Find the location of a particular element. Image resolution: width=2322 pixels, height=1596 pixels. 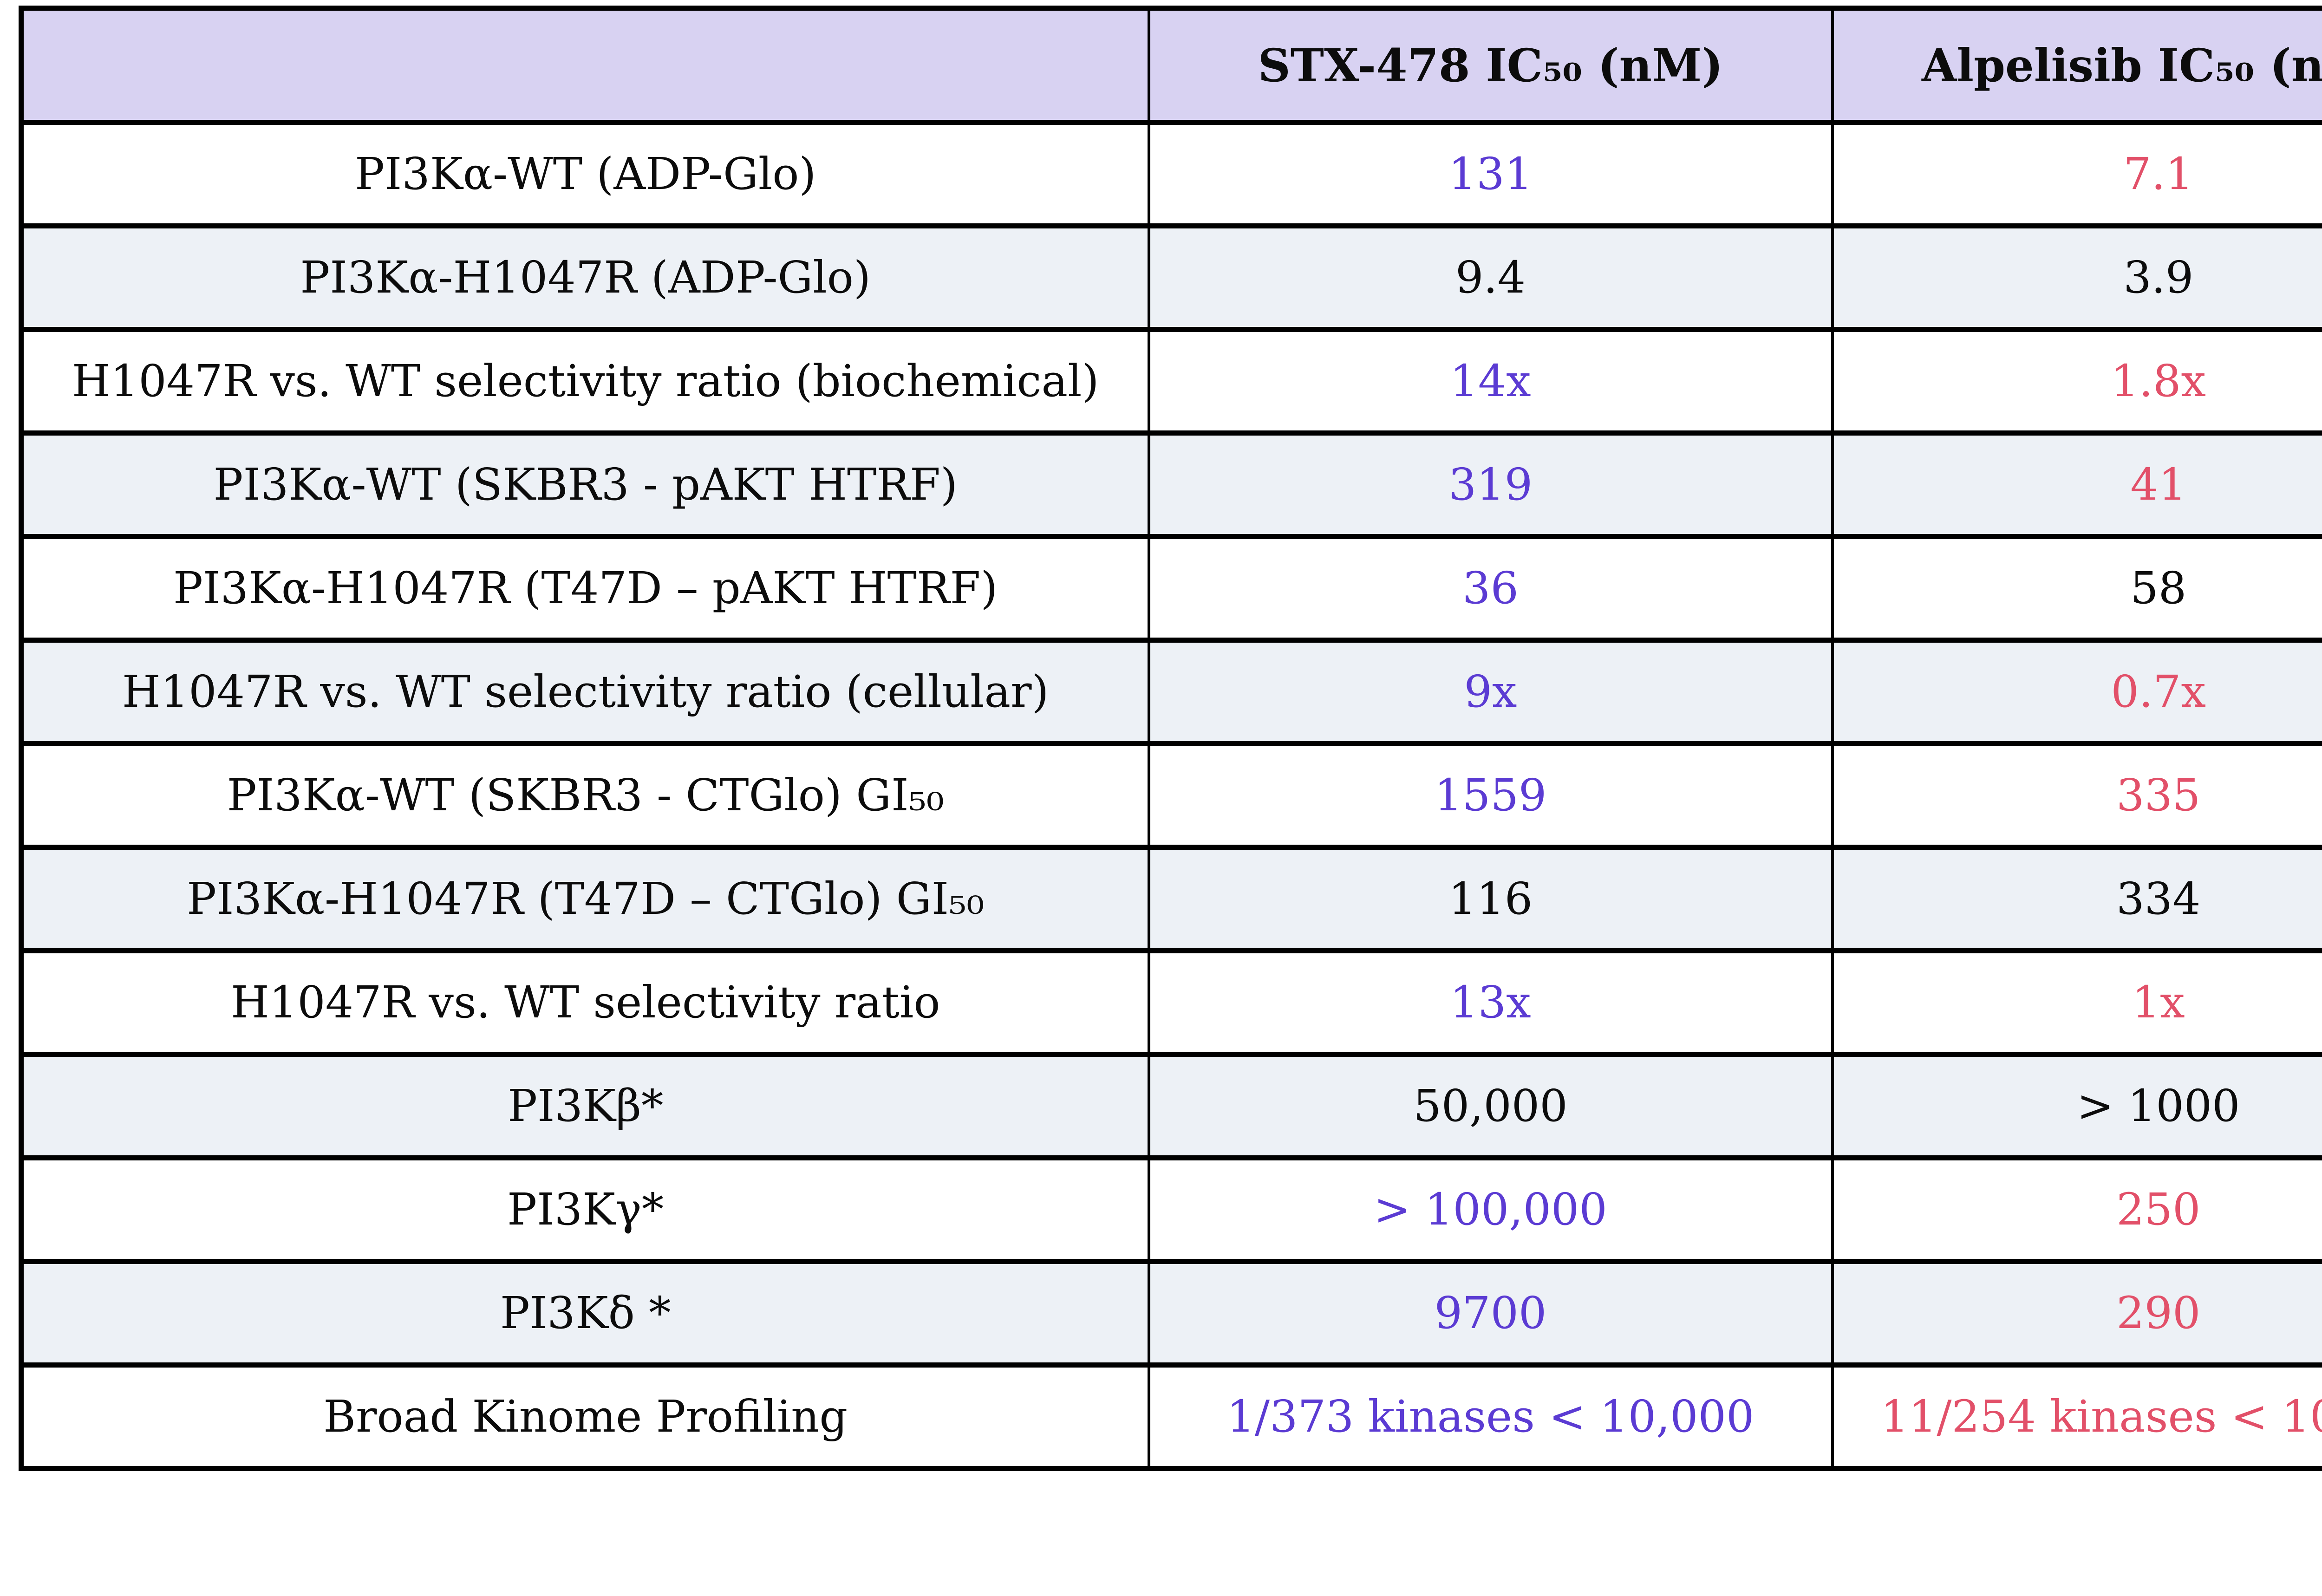

value-cell: 11/254 kinases < 10,000 is located at coordinates (2076, 1416).